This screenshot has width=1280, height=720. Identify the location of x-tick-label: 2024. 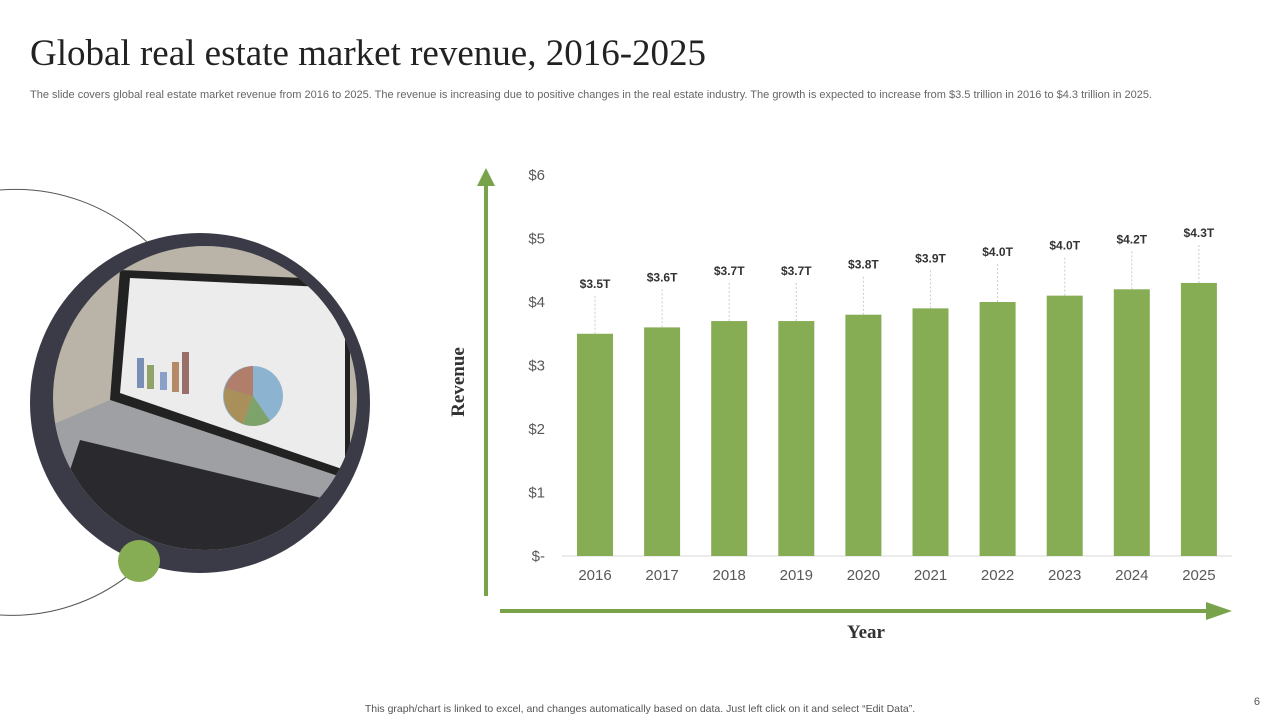
(1131, 575).